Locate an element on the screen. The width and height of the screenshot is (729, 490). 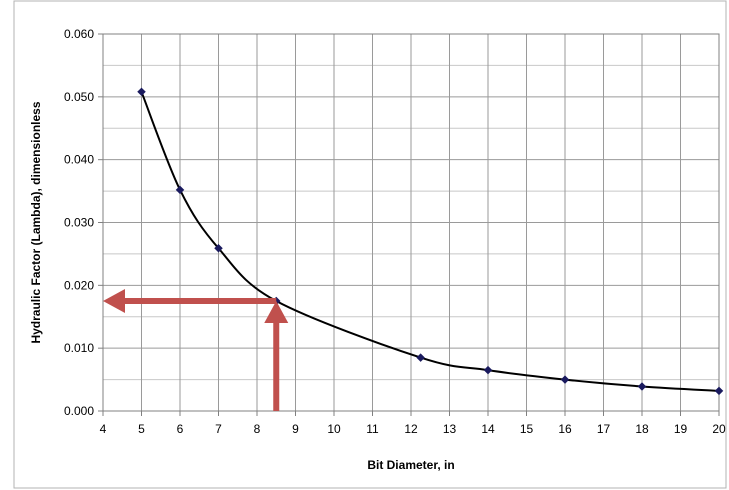
y-tick-label: 0.030 is located at coordinates (79, 223).